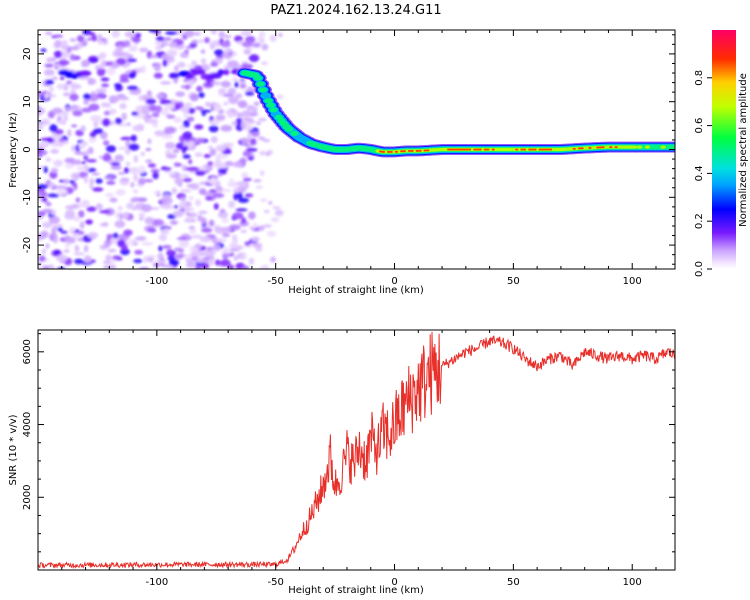 This screenshot has height=600, width=750. I want to click on spectrogram-noise, so click(161, 149).